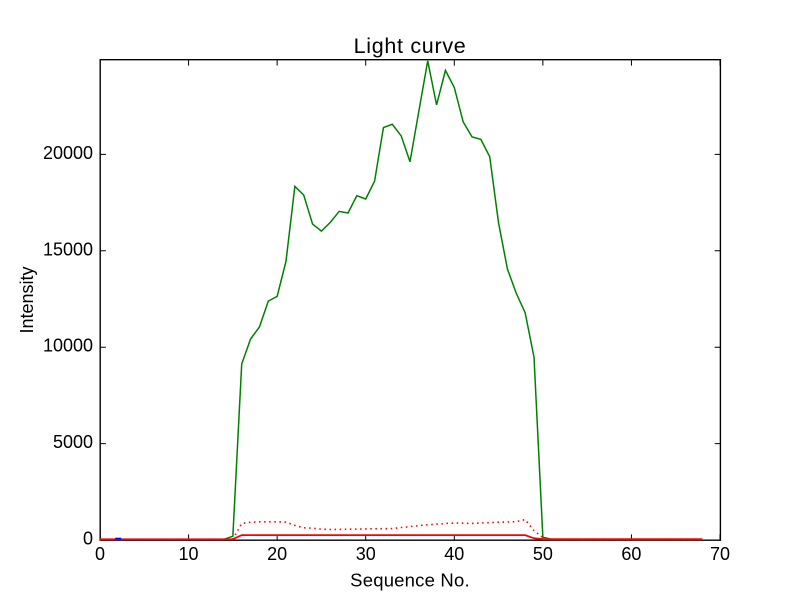 This screenshot has height=600, width=800. What do you see at coordinates (189, 554) in the screenshot?
I see `svg-text: 10` at bounding box center [189, 554].